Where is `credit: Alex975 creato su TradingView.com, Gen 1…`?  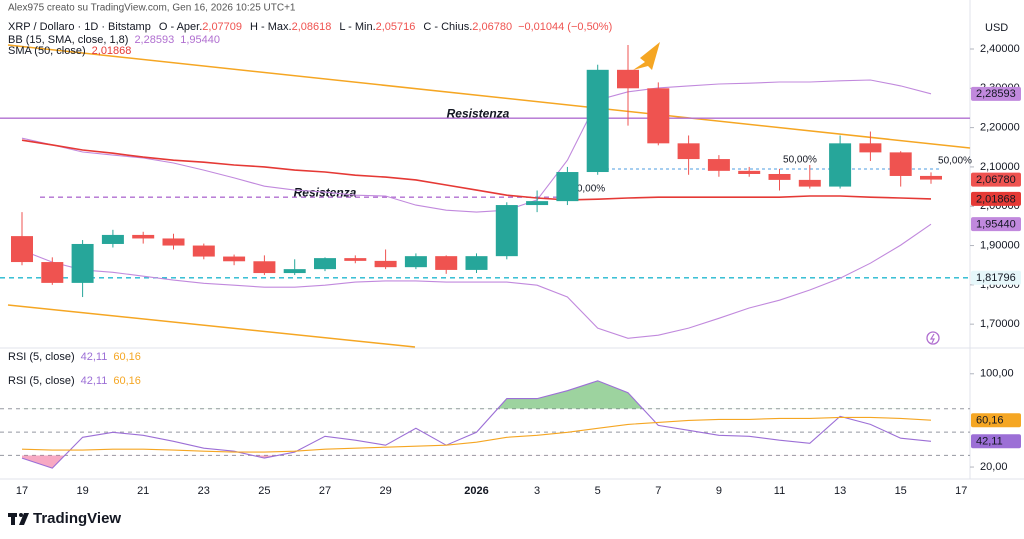 credit: Alex975 creato su TradingView.com, Gen 1… is located at coordinates (152, 8).